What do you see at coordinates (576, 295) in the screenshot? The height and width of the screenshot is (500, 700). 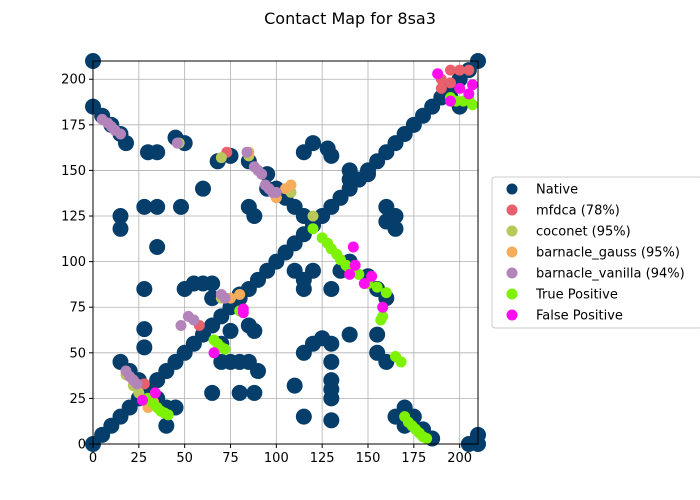 I see `legend-label: True Positive` at bounding box center [576, 295].